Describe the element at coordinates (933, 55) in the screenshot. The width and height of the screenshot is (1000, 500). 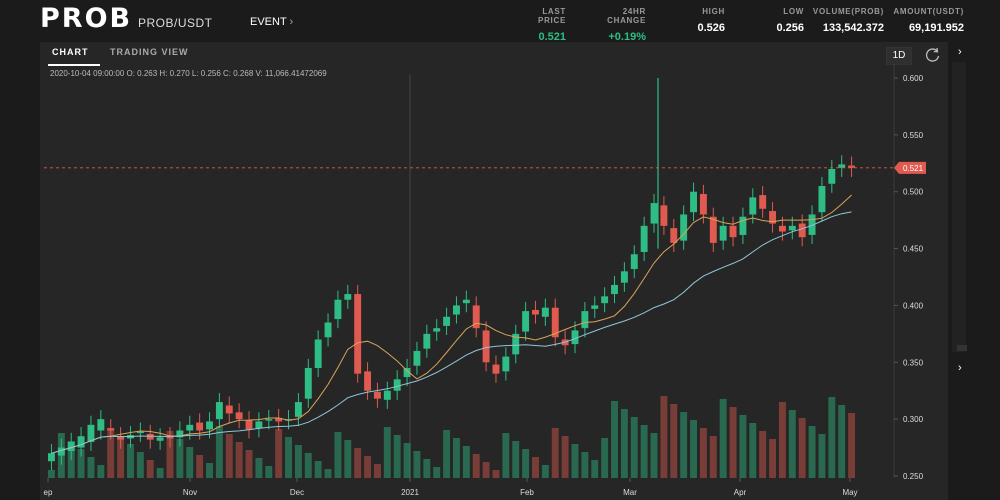
I see `refresh-icon` at that location.